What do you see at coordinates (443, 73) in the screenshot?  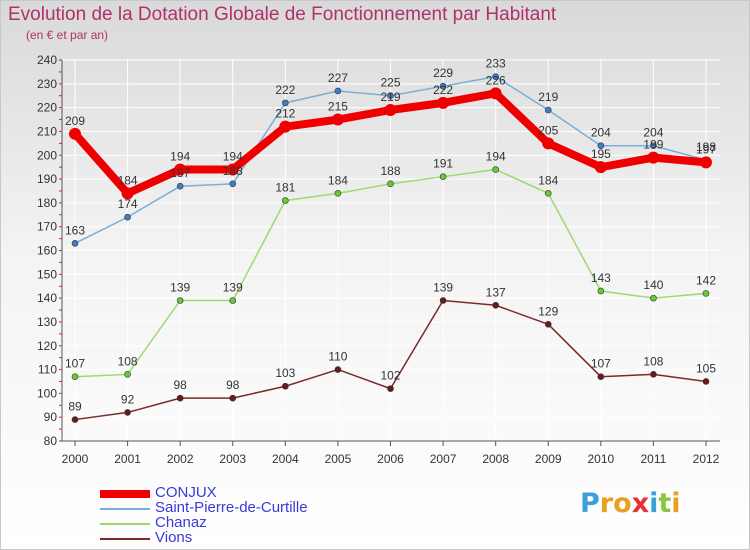 I see `data-label-saint-pierre-de-curtille: 229` at bounding box center [443, 73].